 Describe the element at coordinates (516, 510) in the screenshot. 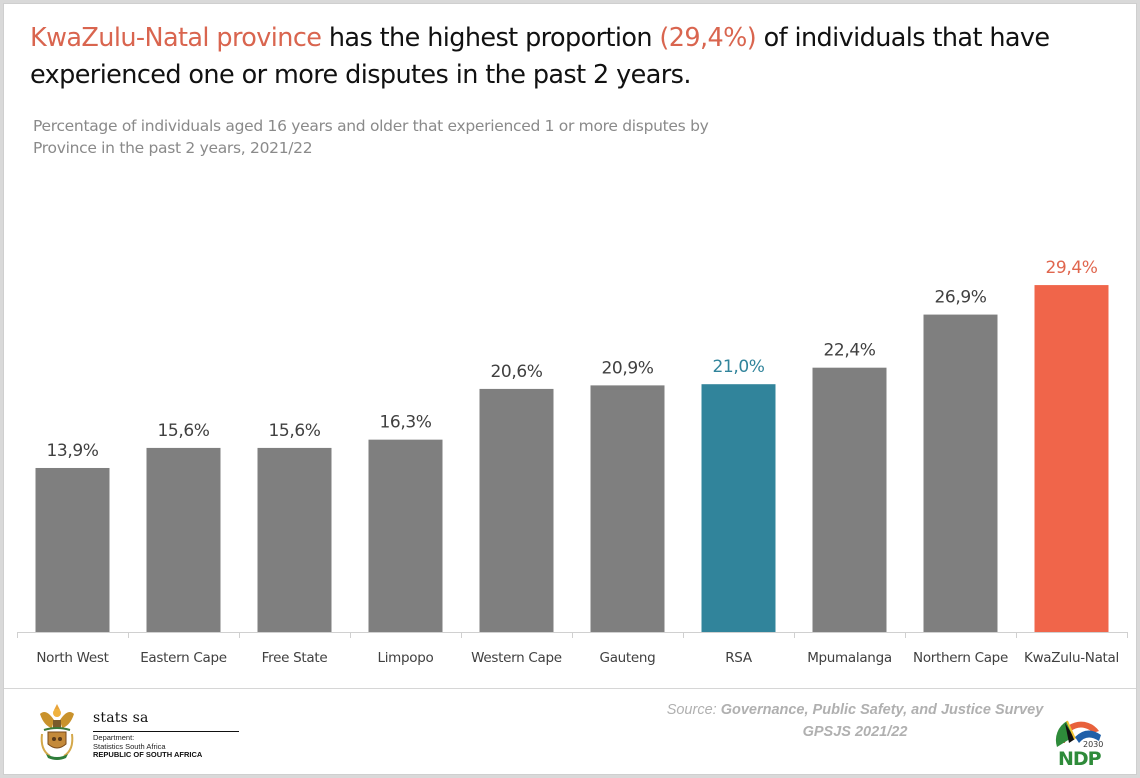

I see `bar-western-cape` at that location.